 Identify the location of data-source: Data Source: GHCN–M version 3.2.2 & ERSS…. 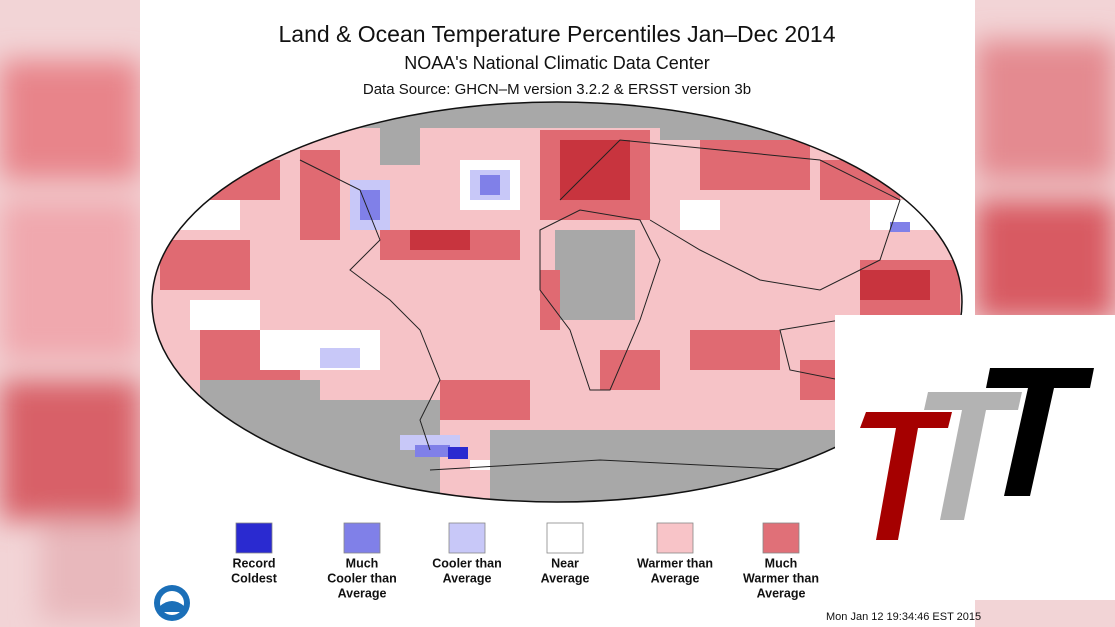
(557, 89).